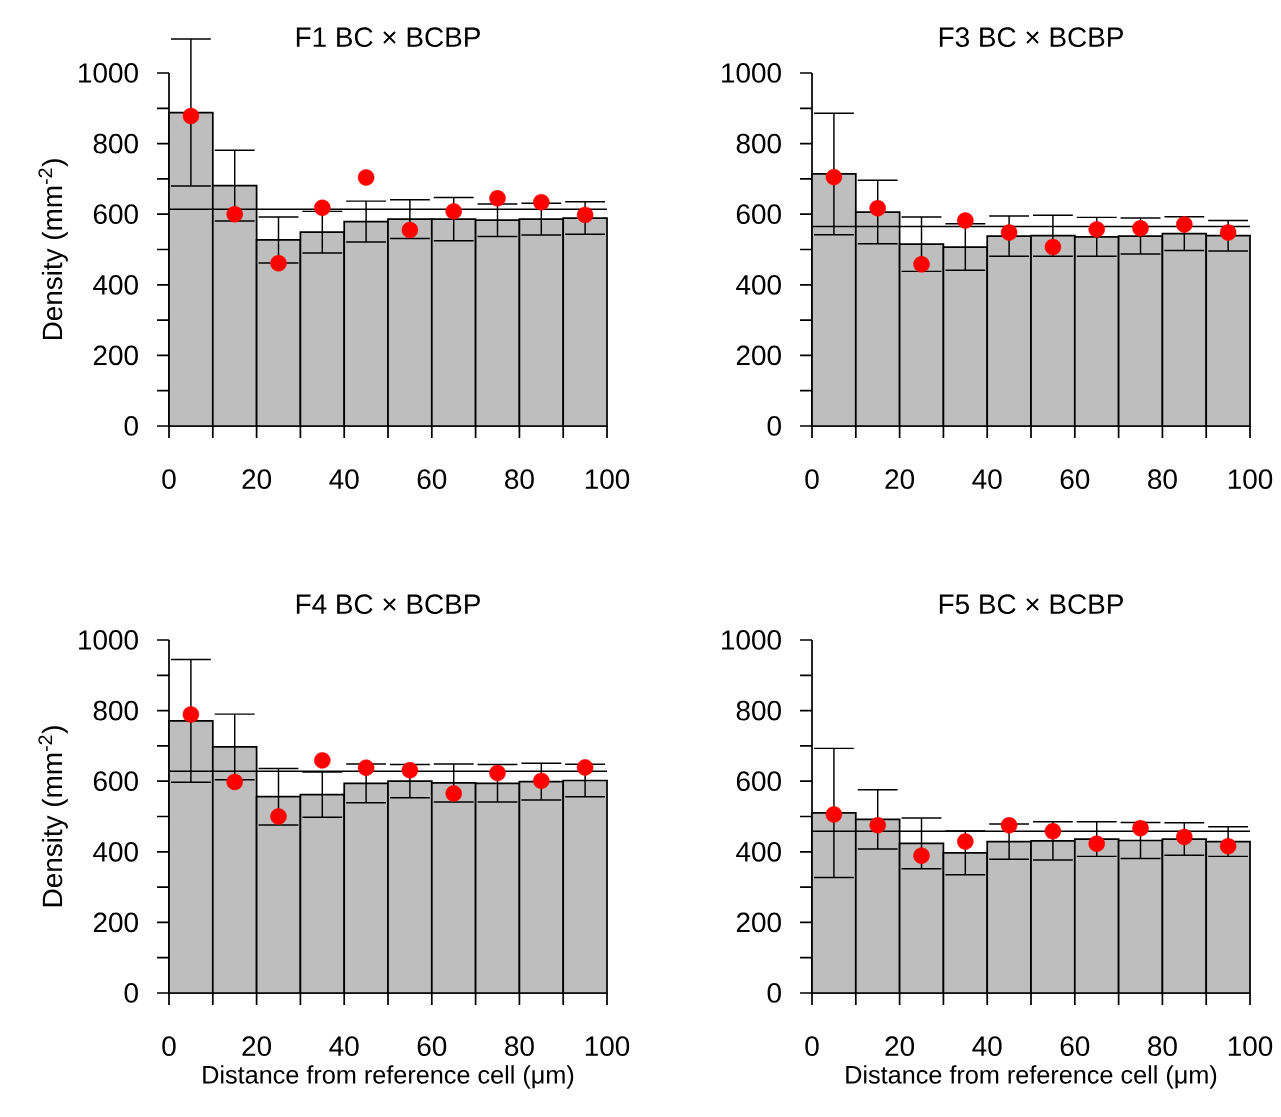 The width and height of the screenshot is (1281, 1117). I want to click on chart-title: F4 BC × BCBP, so click(388, 604).